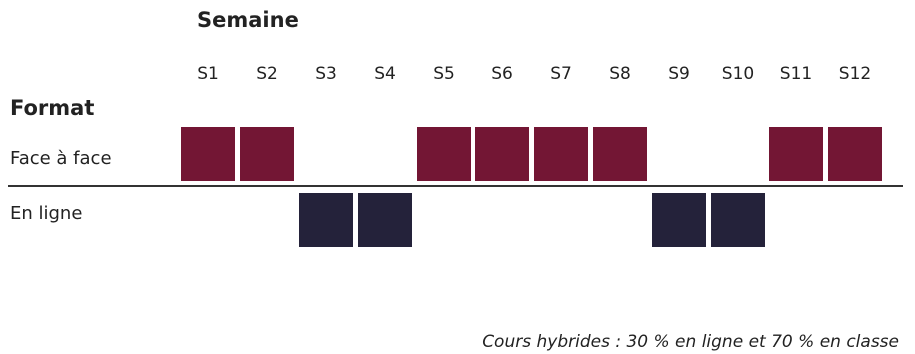 Image resolution: width=915 pixels, height=354 pixels. Describe the element at coordinates (561, 74) in the screenshot. I see `week-label-s7: S7` at that location.